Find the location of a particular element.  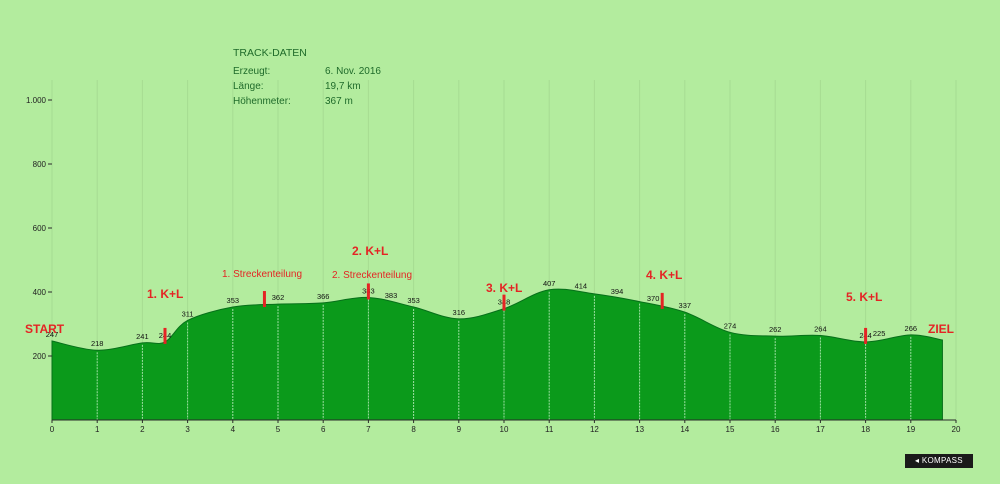

kompass-logo: ◂ KOMPASS is located at coordinates (939, 461).